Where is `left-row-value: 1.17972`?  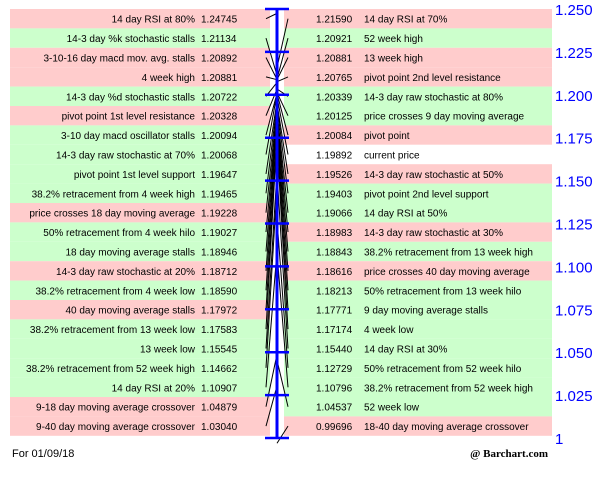 left-row-value: 1.17972 is located at coordinates (219, 311).